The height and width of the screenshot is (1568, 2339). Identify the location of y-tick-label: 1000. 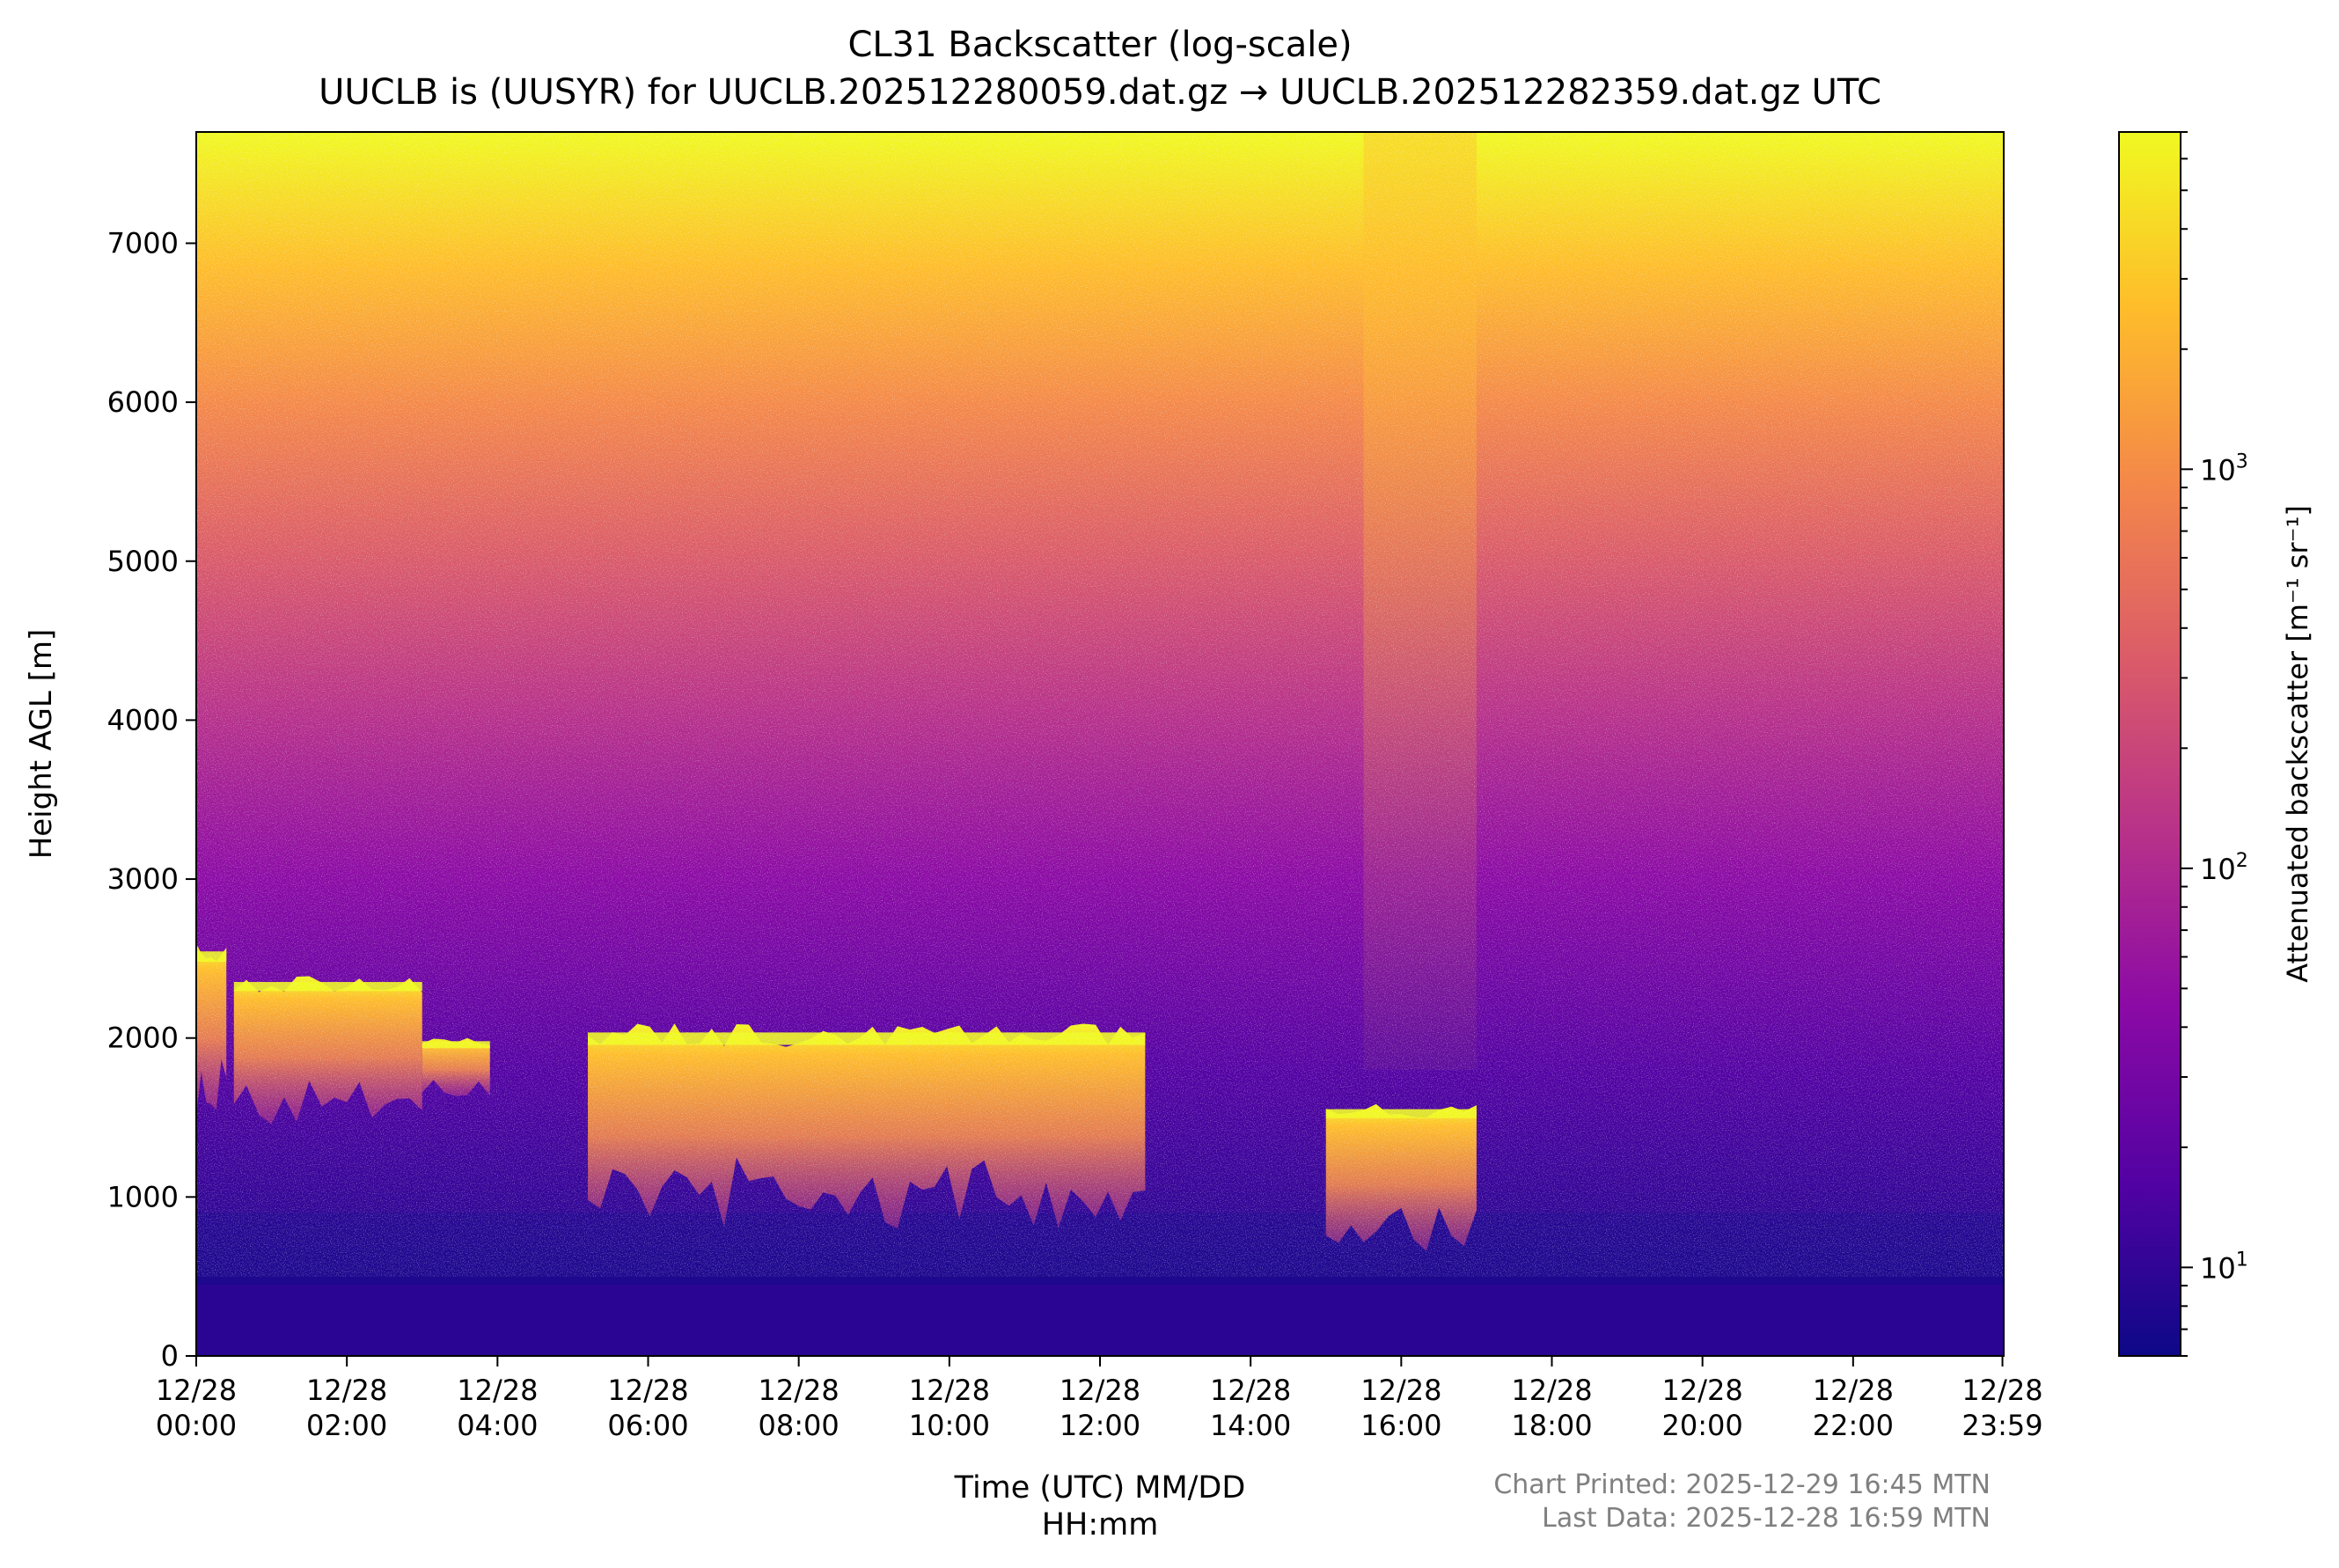
(143, 1196).